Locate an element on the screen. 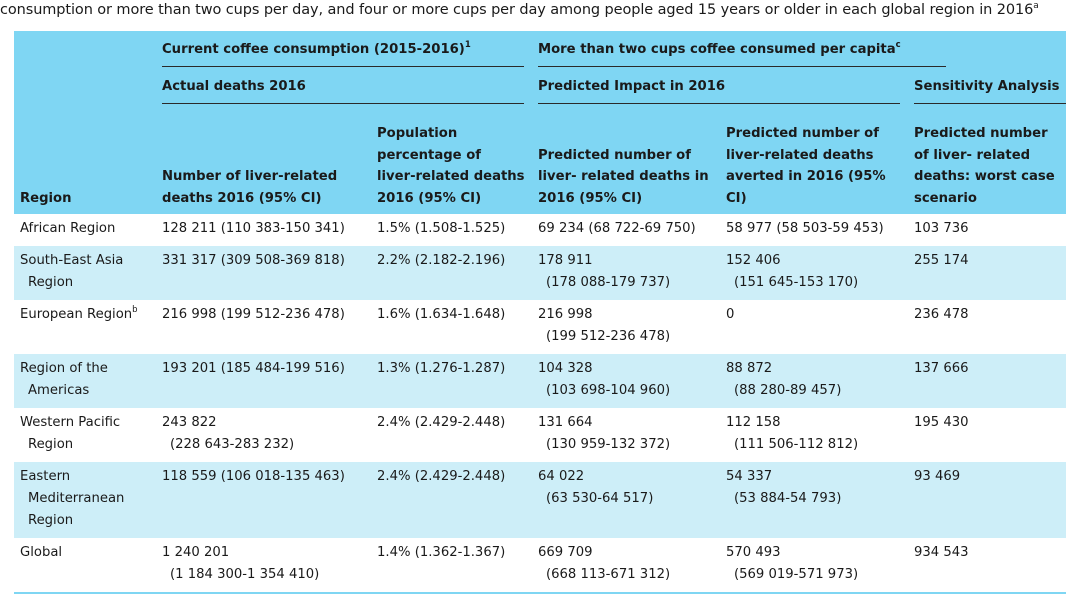  header-sub-predicted-label: Predicted Impact in 2016 is located at coordinates (719, 90).